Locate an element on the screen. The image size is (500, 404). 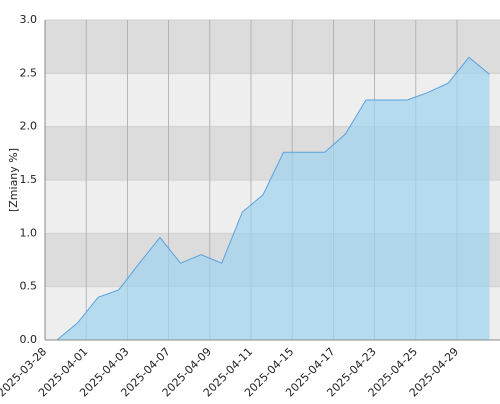
y-tick-label: 2.0 is located at coordinates (29, 126).